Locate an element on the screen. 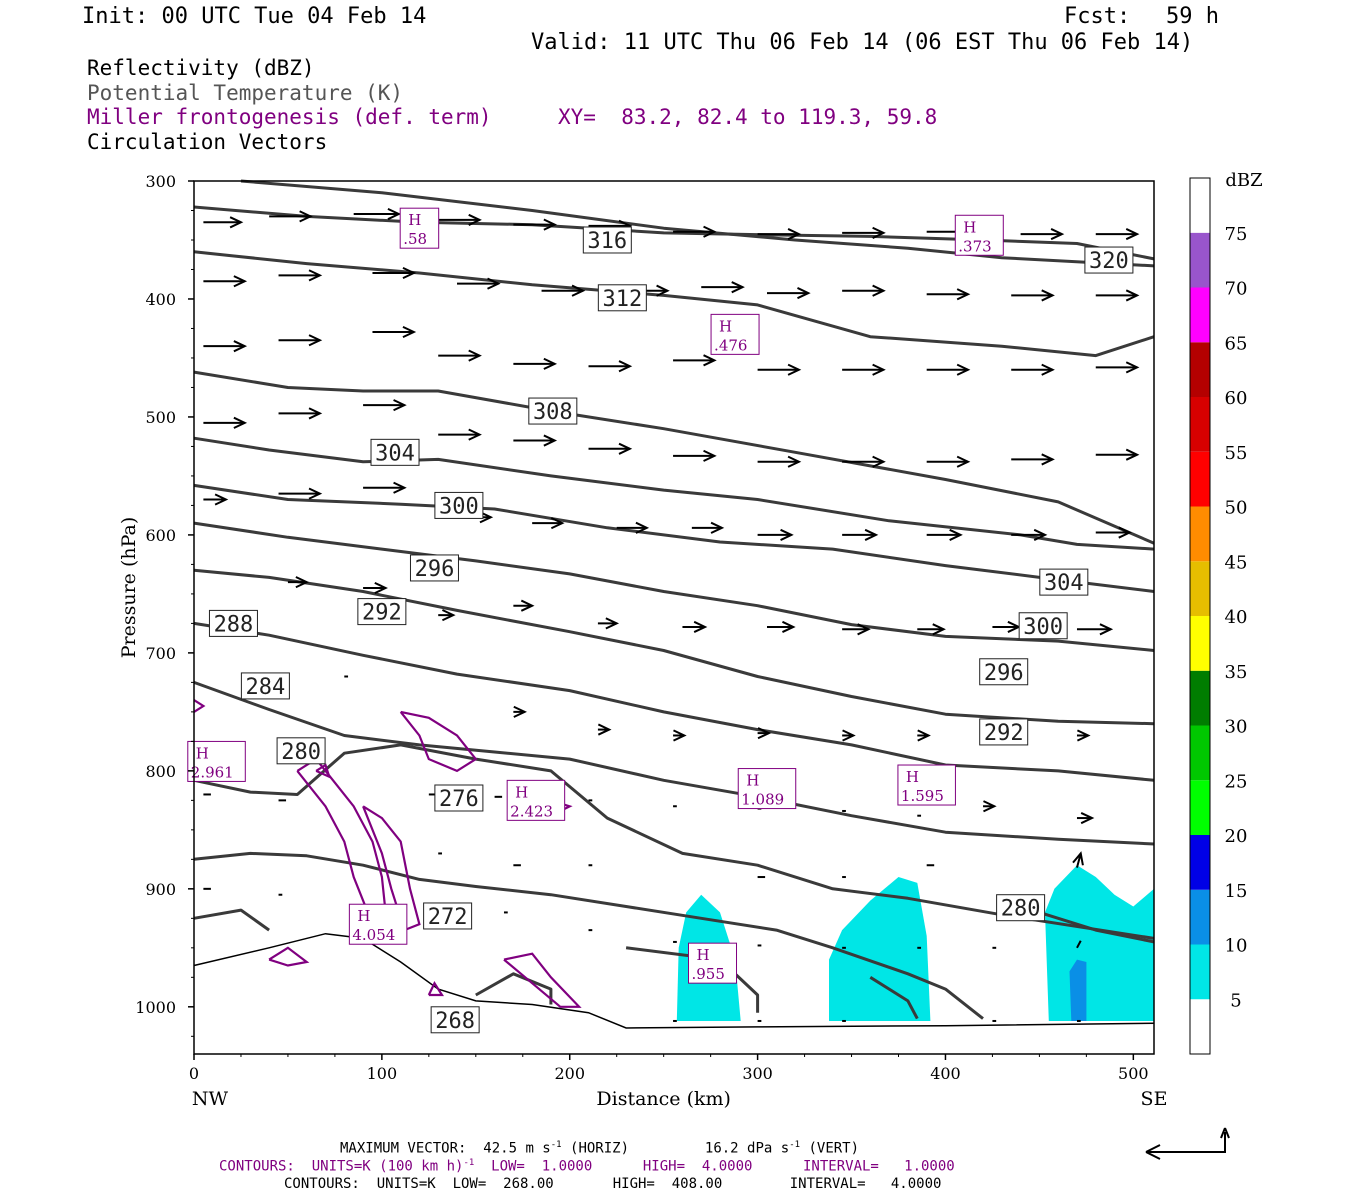 Image resolution: width=1350 pixels, height=1200 pixels. theta-label: 320 is located at coordinates (1109, 260).